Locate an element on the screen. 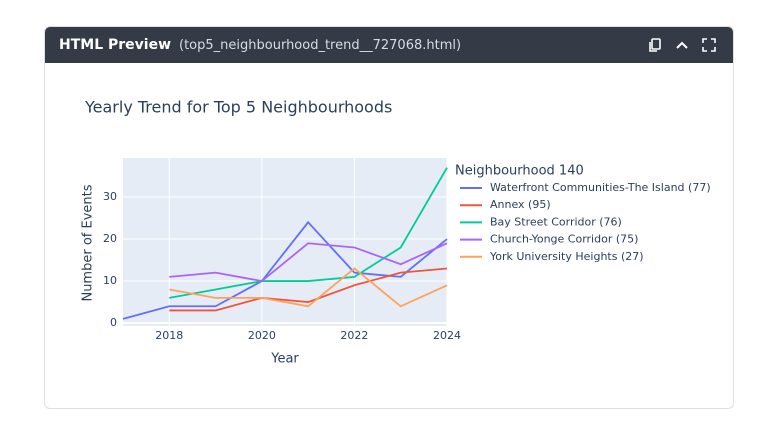  collapse-icon is located at coordinates (682, 45).